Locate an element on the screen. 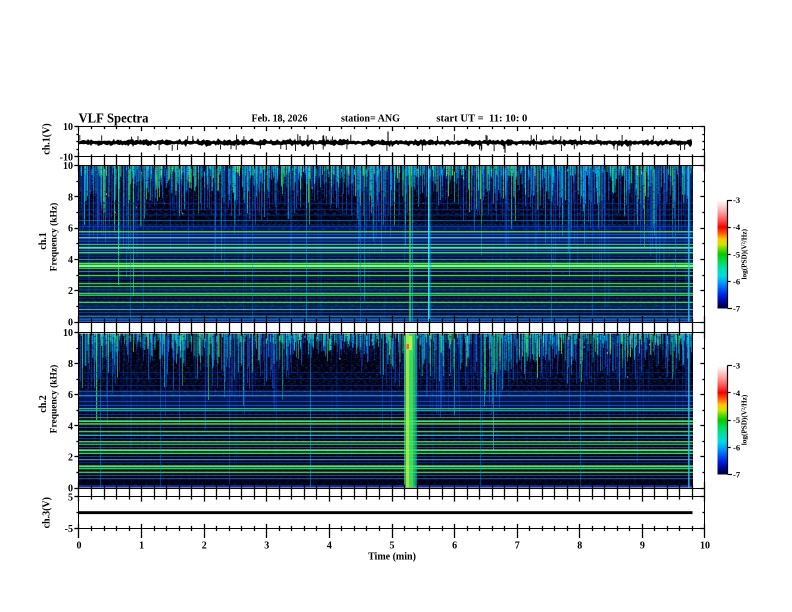 The image size is (792, 612). svg-text: ch.2 is located at coordinates (43, 404).